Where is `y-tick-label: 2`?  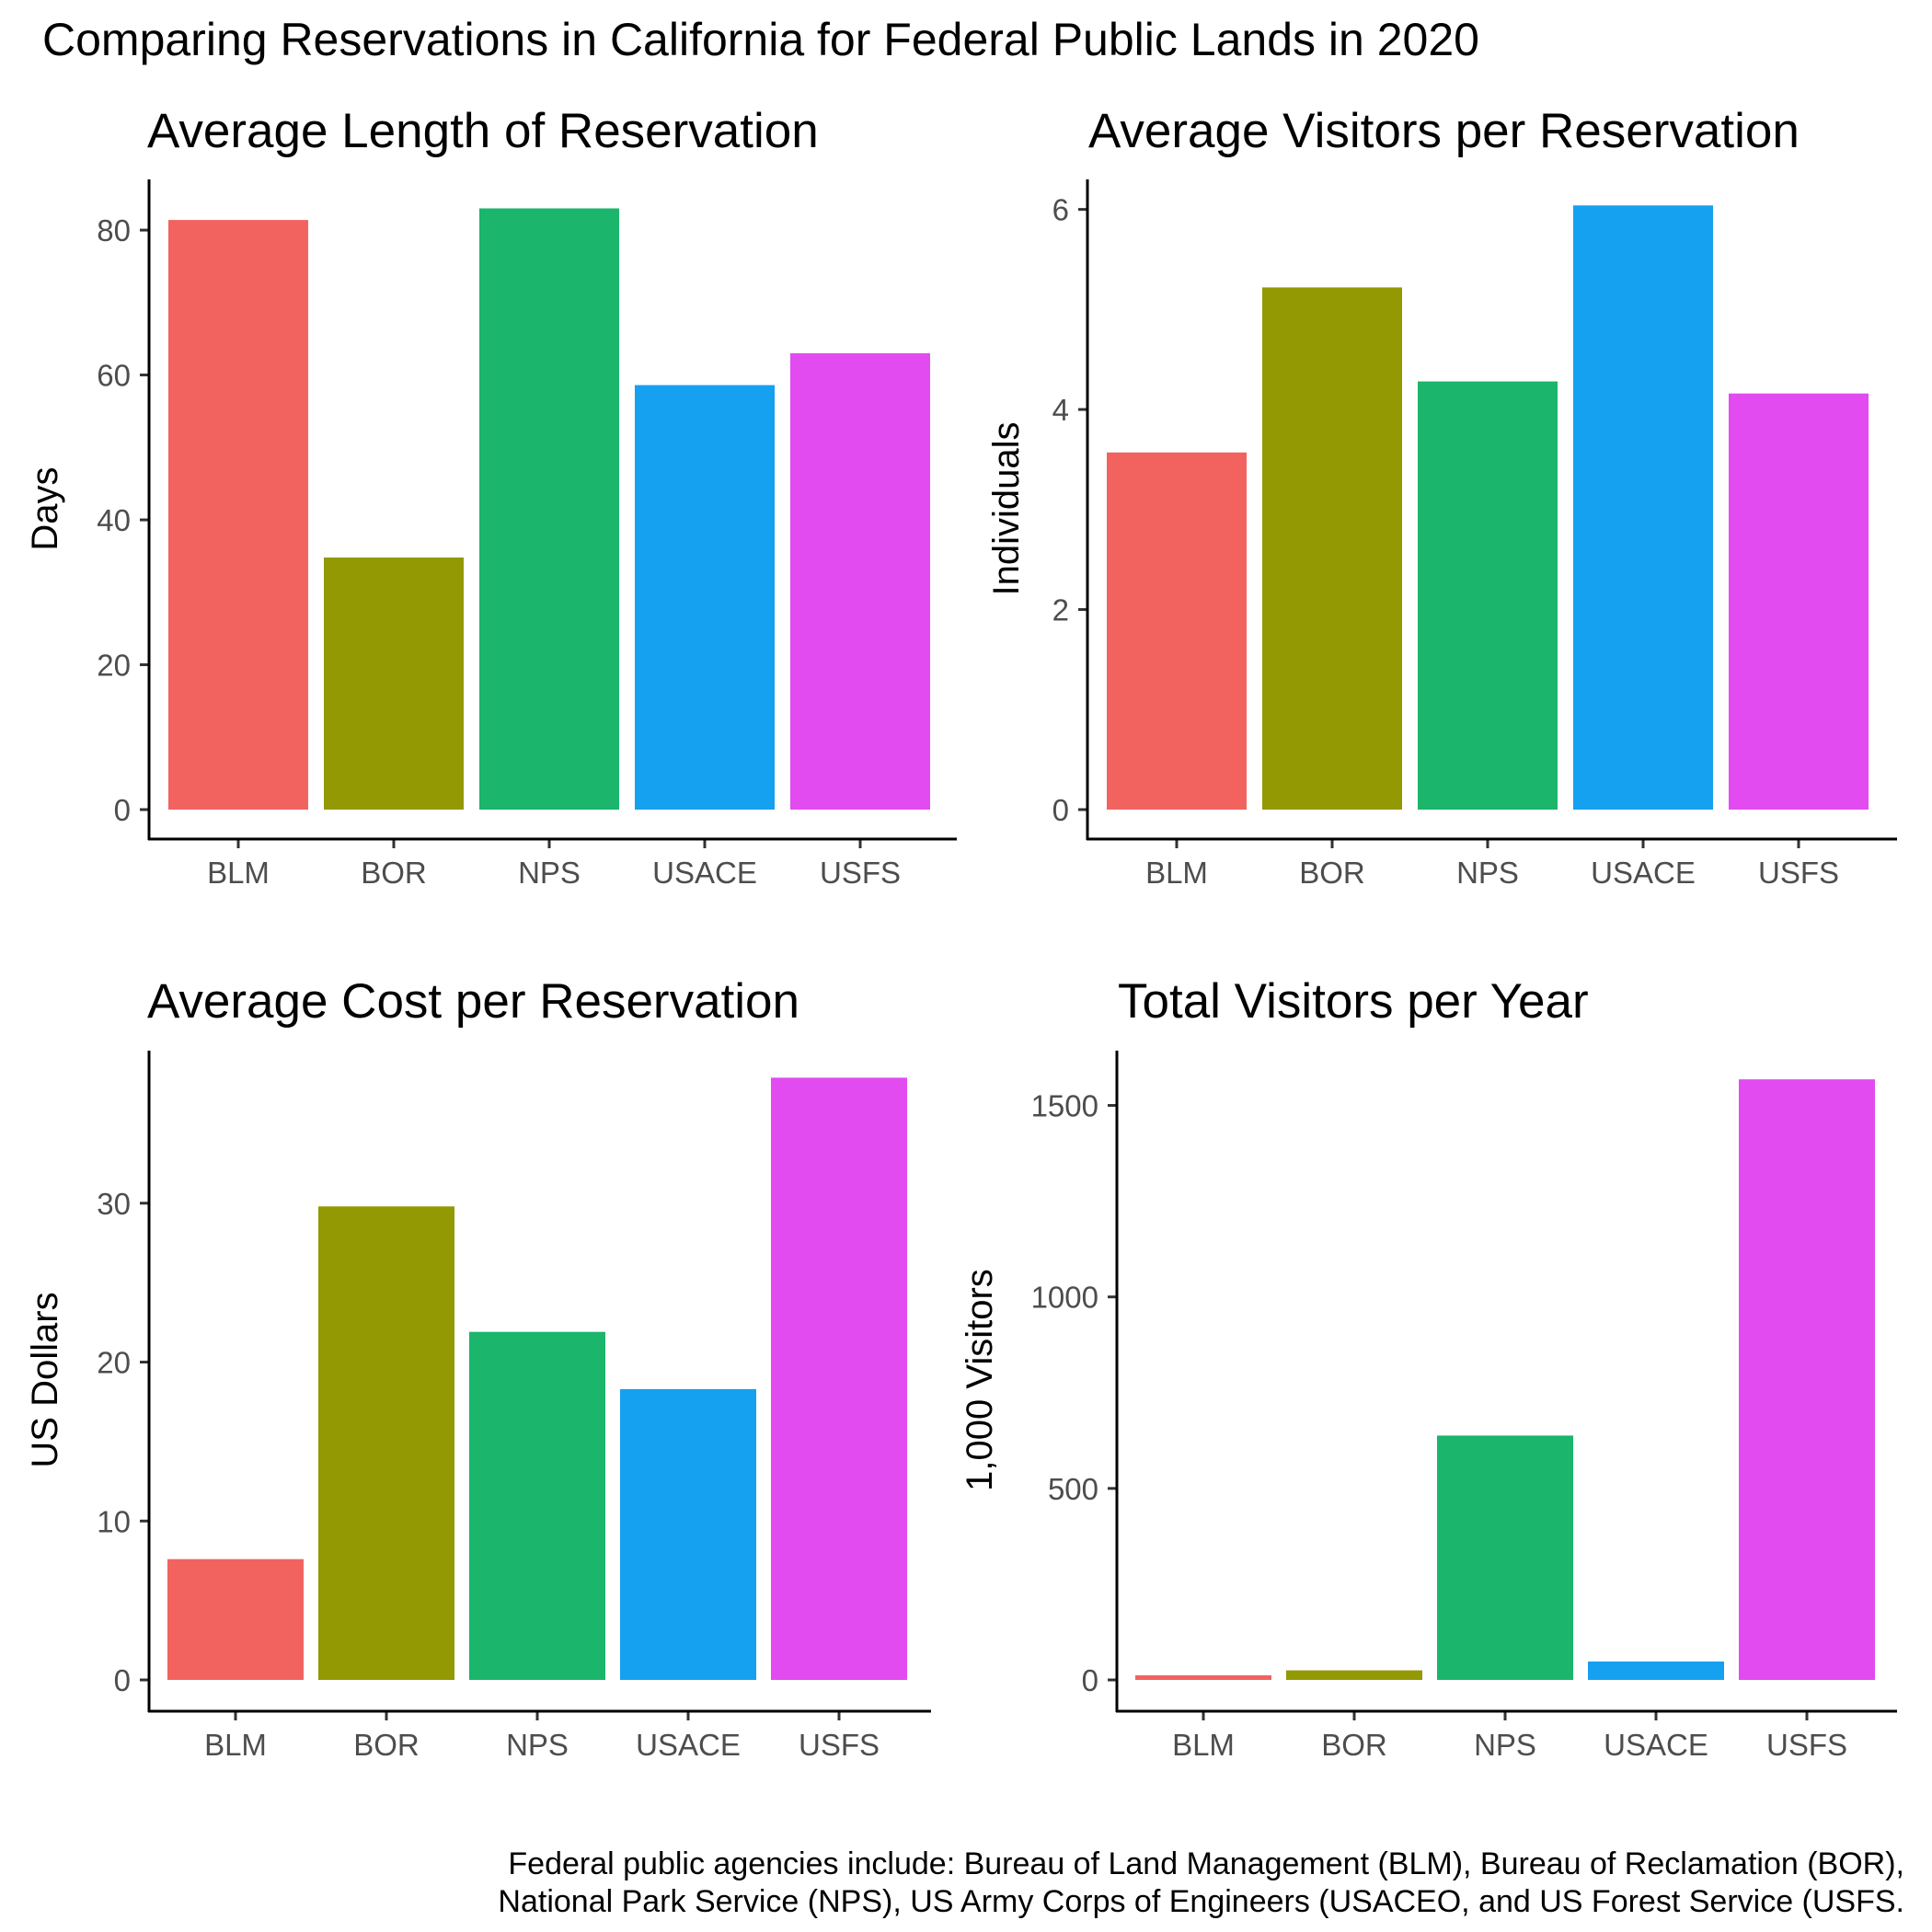 y-tick-label: 2 is located at coordinates (1060, 610).